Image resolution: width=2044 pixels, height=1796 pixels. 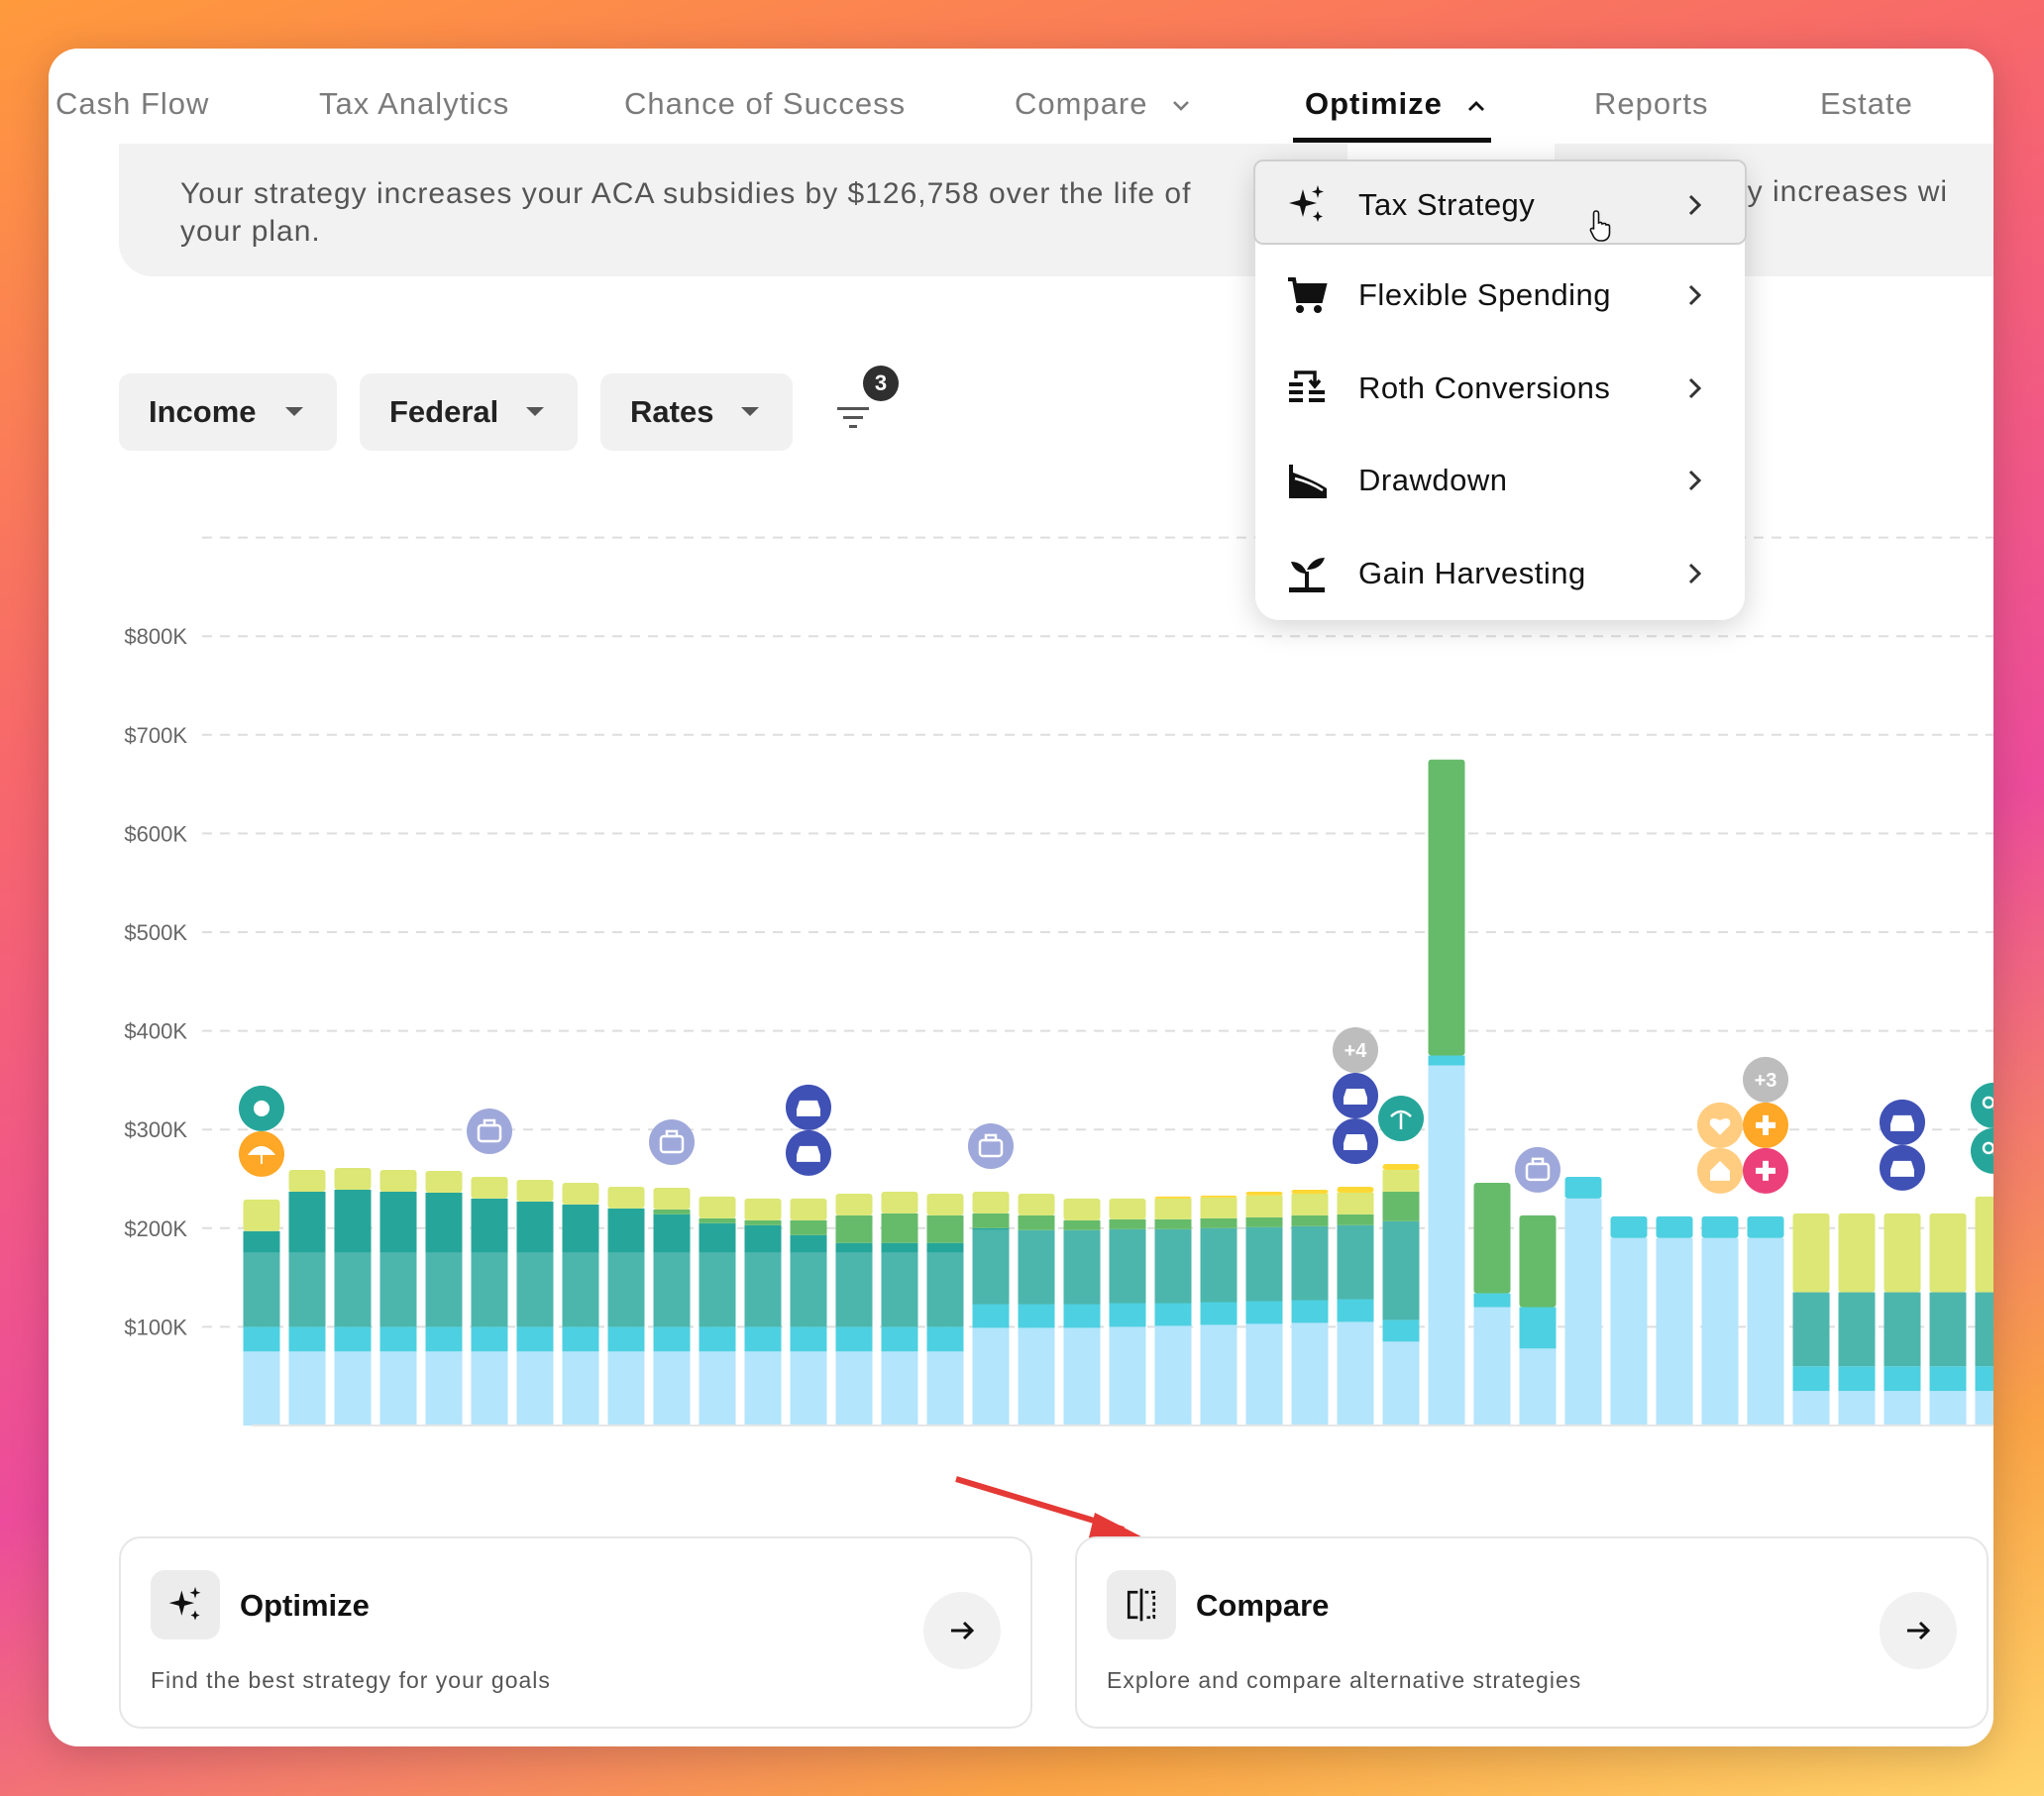 I want to click on optimize-card-title: Optimize, so click(x=305, y=1606).